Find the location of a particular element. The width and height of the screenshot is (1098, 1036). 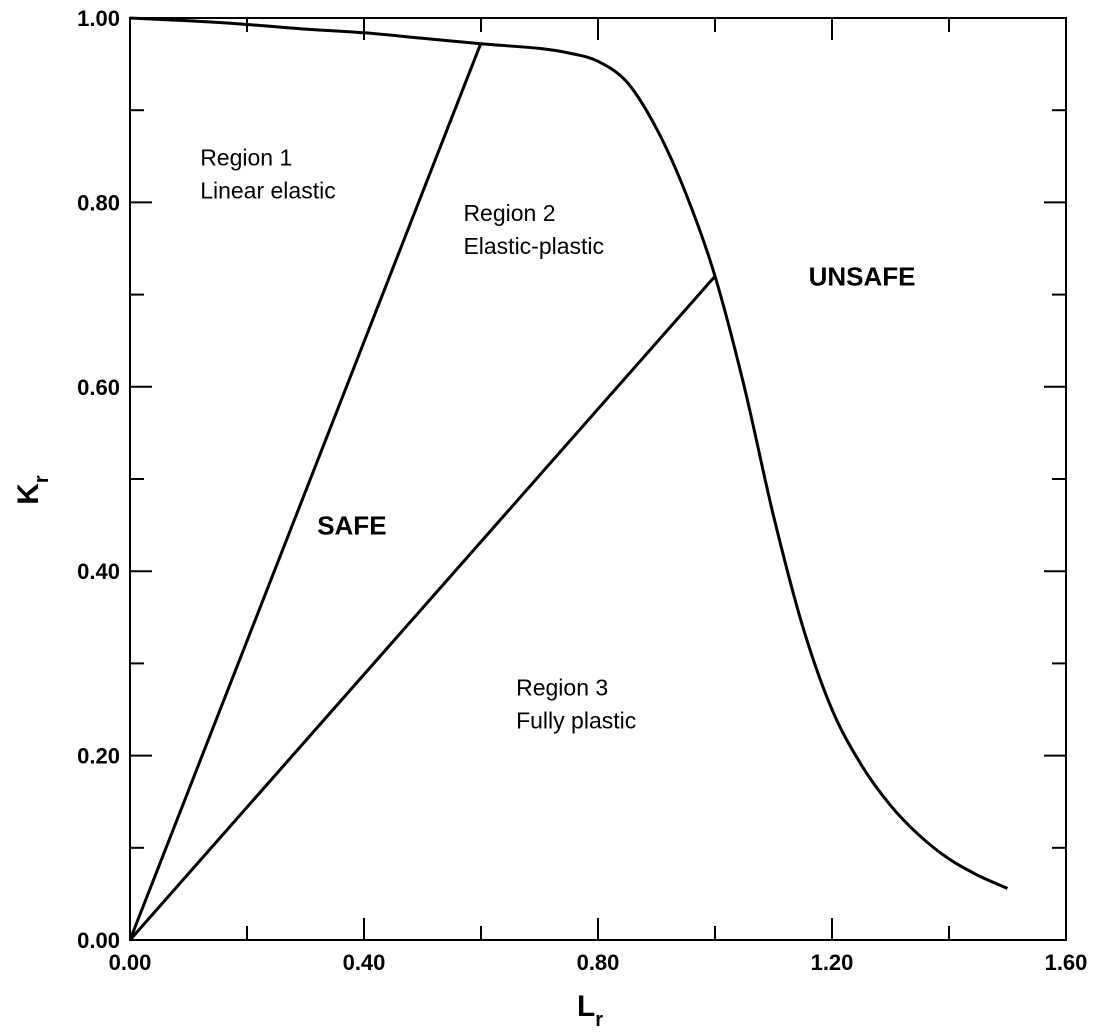

y-tick-label: 0.00 is located at coordinates (98, 940).